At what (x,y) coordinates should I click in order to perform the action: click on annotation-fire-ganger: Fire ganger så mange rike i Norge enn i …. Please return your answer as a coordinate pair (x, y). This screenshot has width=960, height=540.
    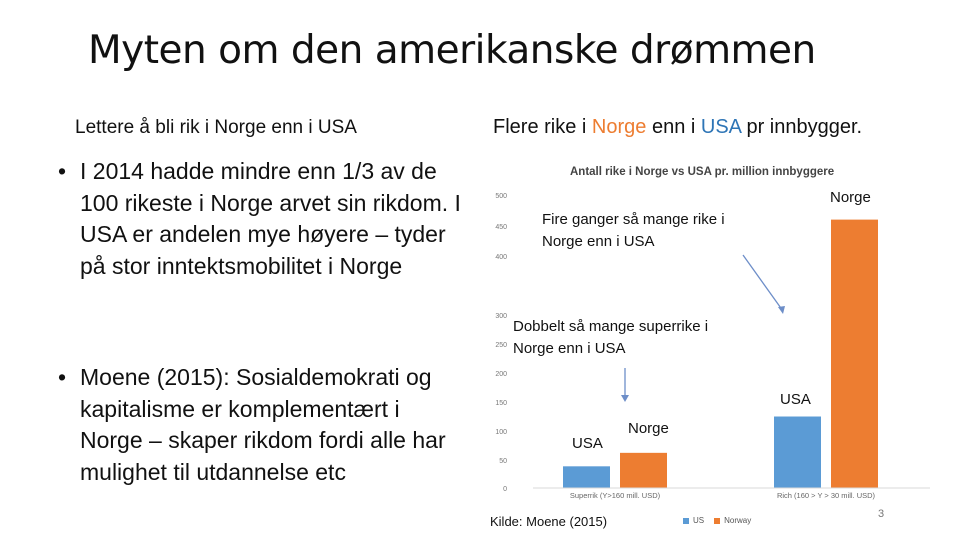
    Looking at the image, I should click on (633, 230).